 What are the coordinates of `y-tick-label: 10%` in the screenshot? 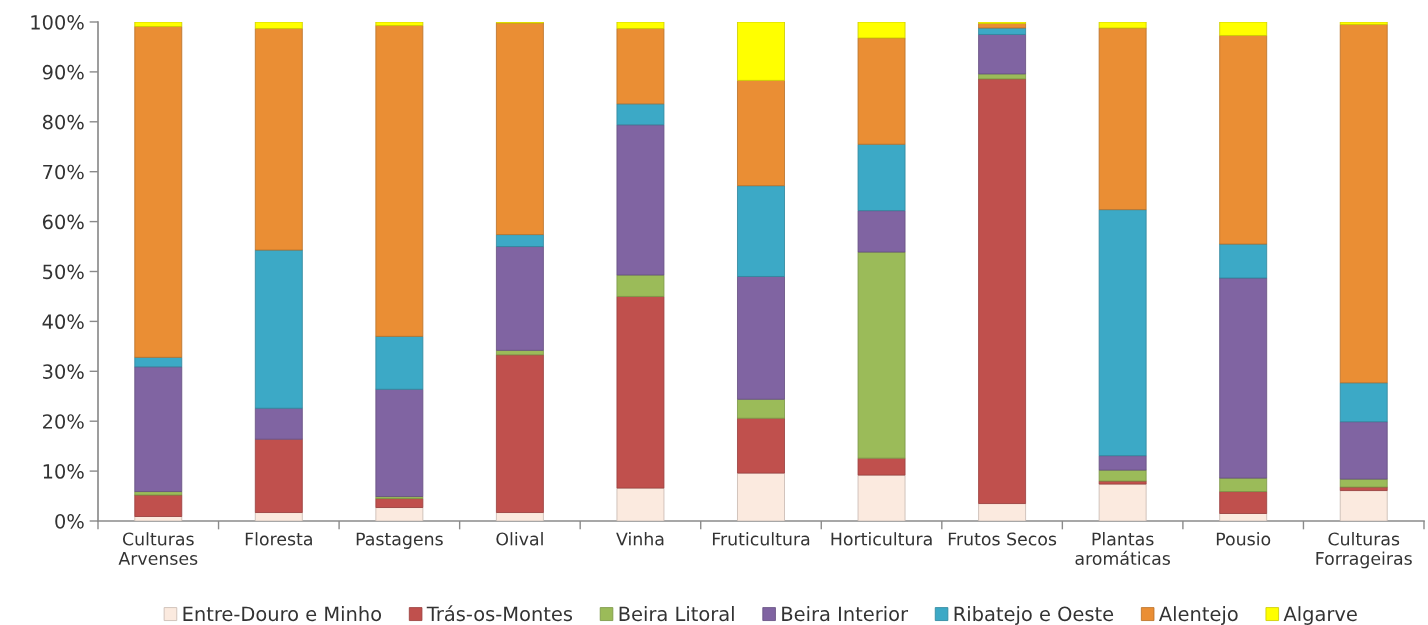 It's located at (63, 471).